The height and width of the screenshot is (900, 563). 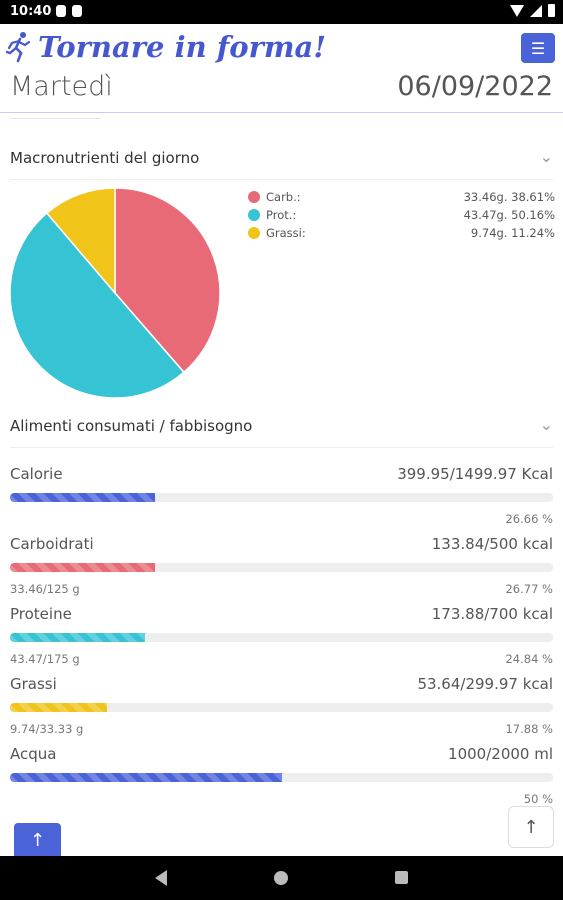 I want to click on legend-label: Prot.:, so click(x=281, y=215).